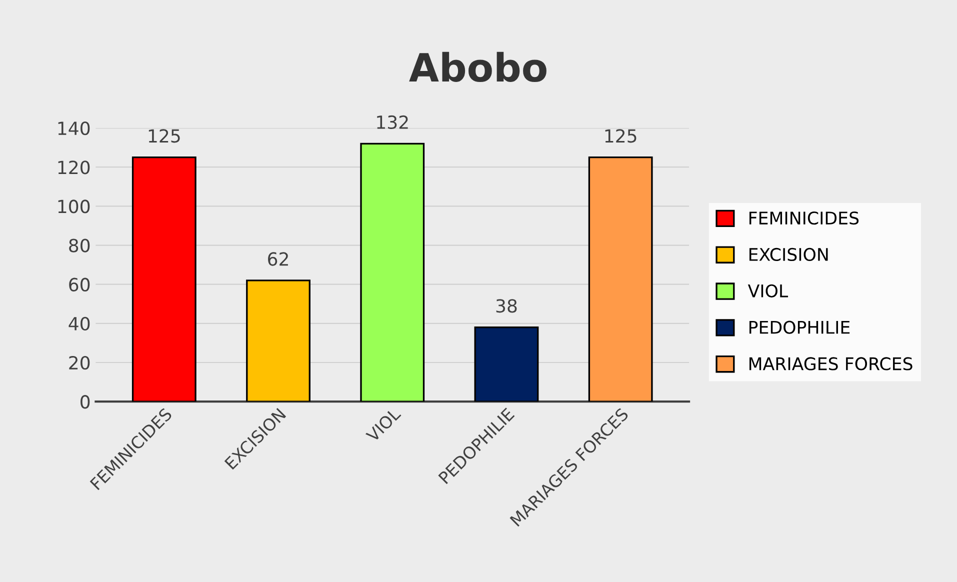  What do you see at coordinates (74, 129) in the screenshot?
I see `y-tick-label: 140` at bounding box center [74, 129].